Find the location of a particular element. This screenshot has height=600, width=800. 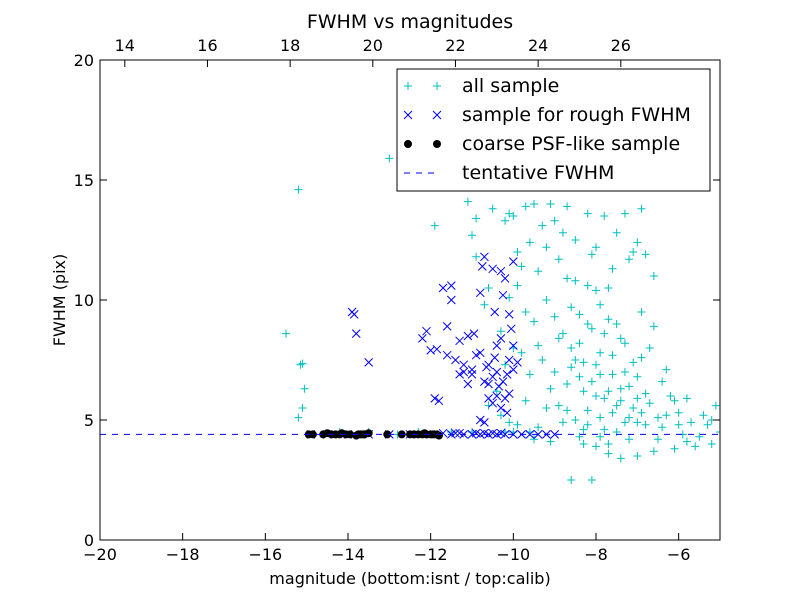

top-tick-label: 24 is located at coordinates (538, 45).